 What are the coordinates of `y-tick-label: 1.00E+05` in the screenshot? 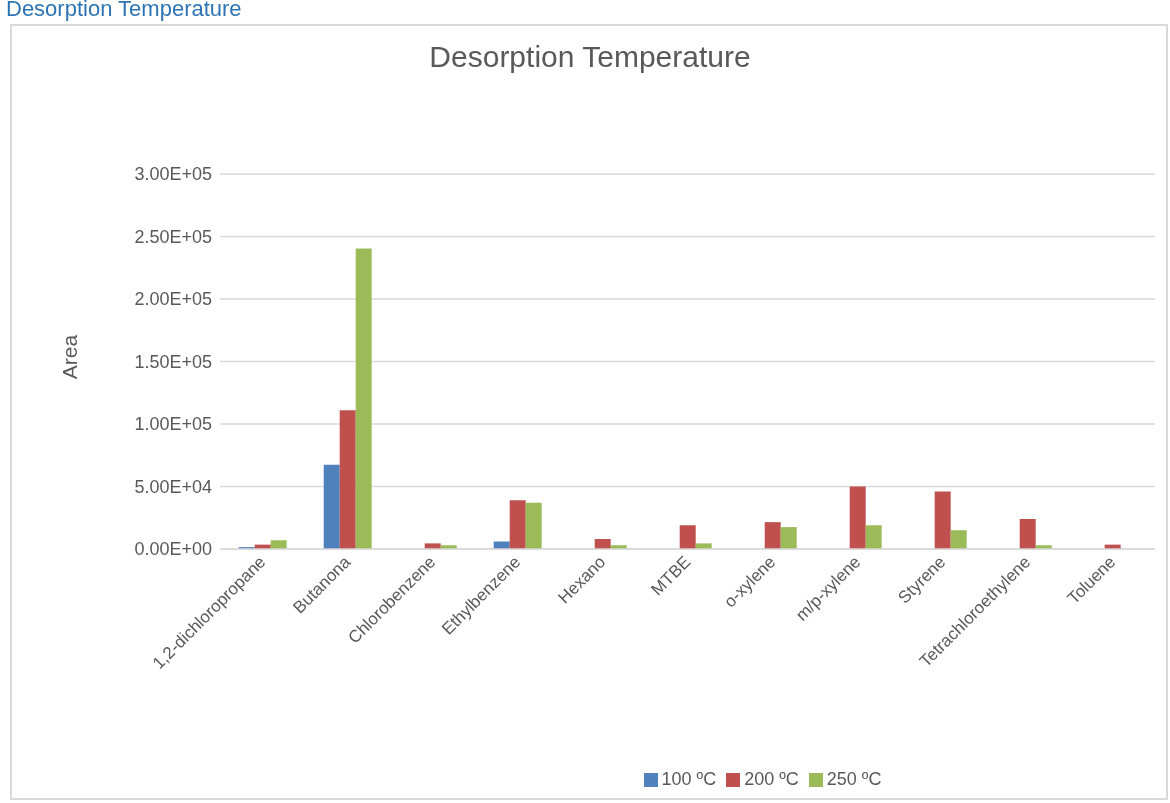 It's located at (173, 424).